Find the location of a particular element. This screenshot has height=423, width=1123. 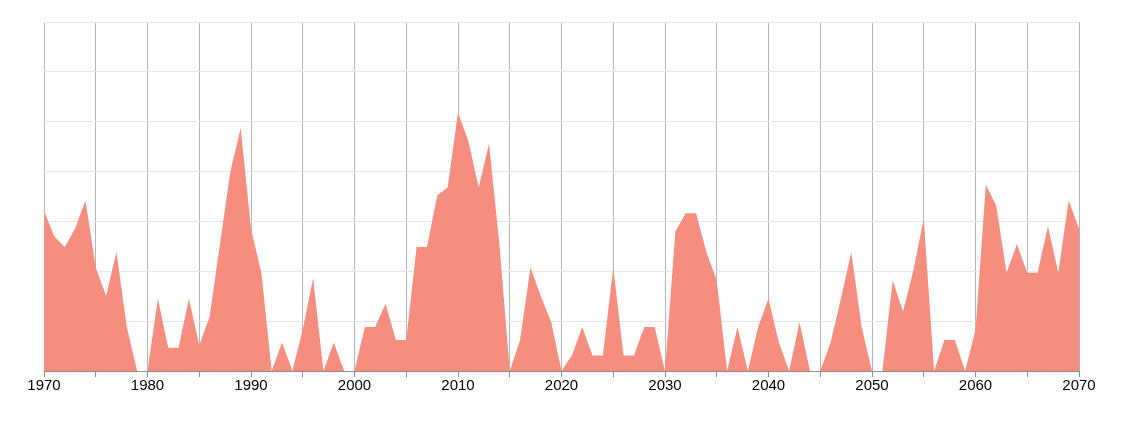

x-tick-label: 2020 is located at coordinates (561, 385).